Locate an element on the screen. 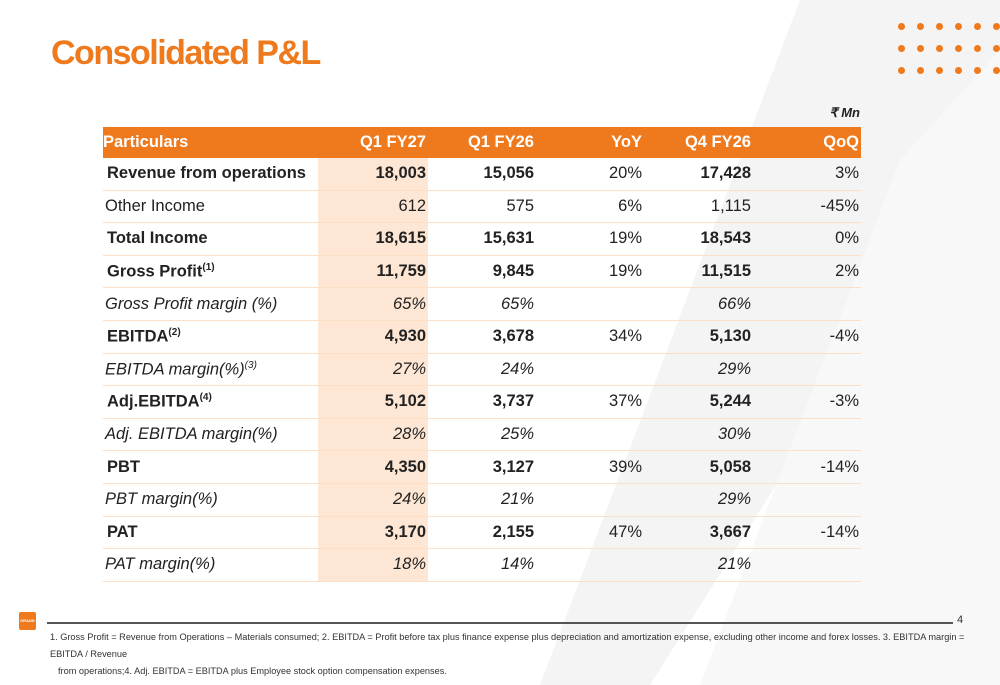  value-q4fy26: 11,515 is located at coordinates (698, 272).